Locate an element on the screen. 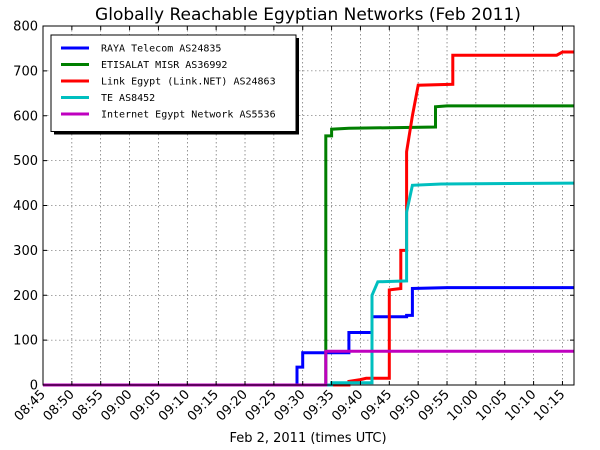 The width and height of the screenshot is (600, 450). y-tick-label: 300 is located at coordinates (25, 251).